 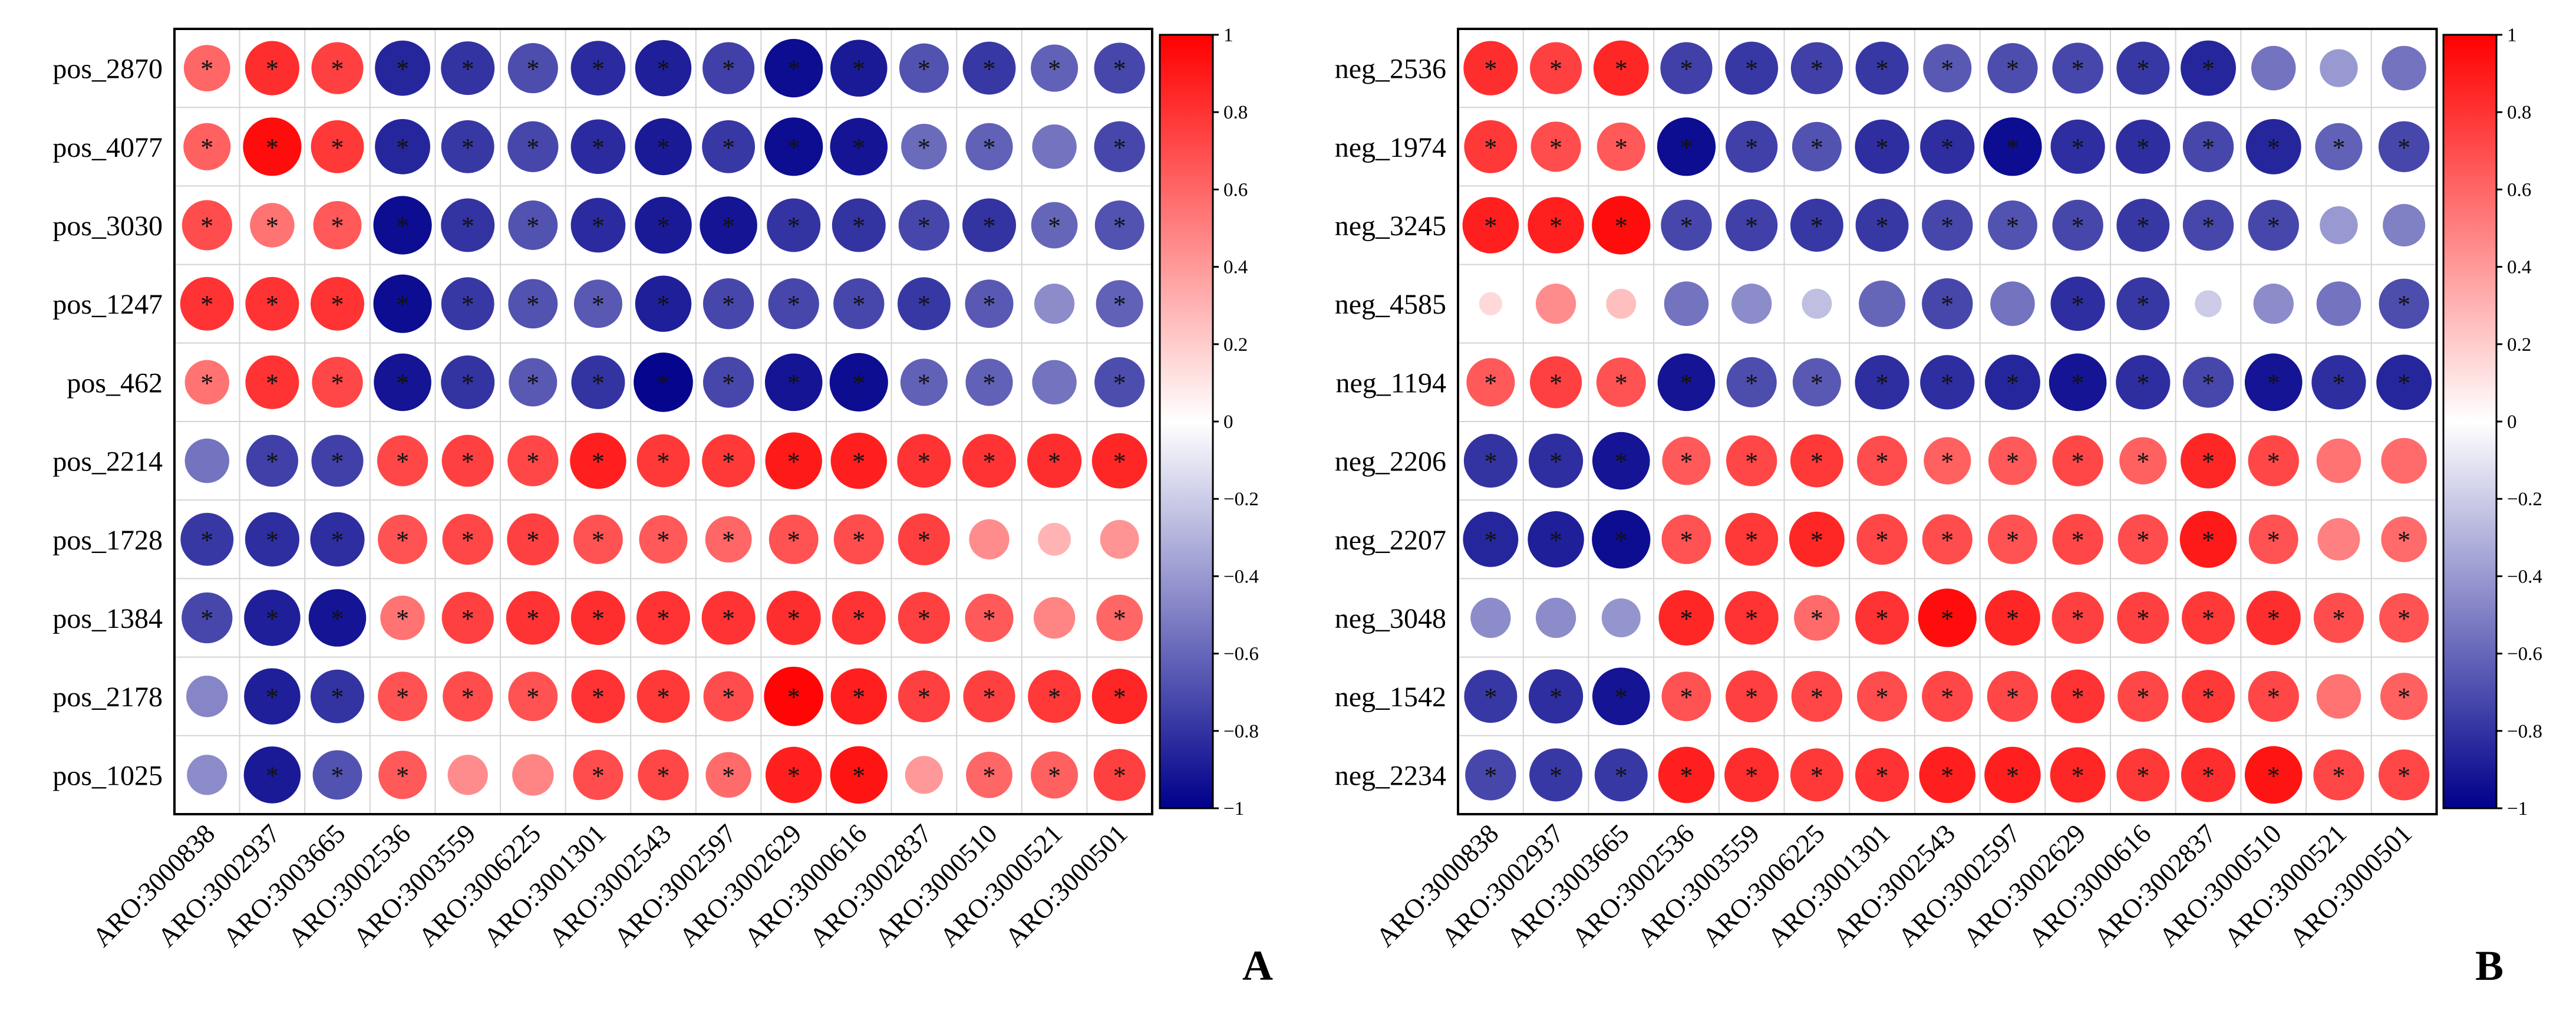 I want to click on colorbar-tick-label: −1, so click(x=1233, y=808).